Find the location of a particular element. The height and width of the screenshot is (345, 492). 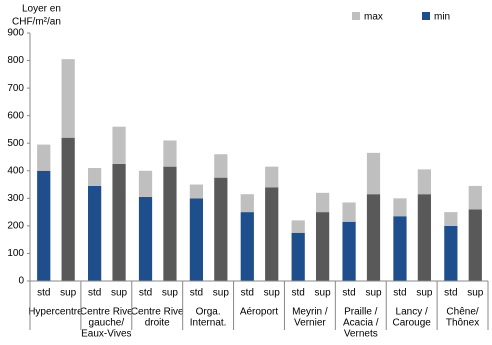

y-tick-label: 300 is located at coordinates (15, 198).